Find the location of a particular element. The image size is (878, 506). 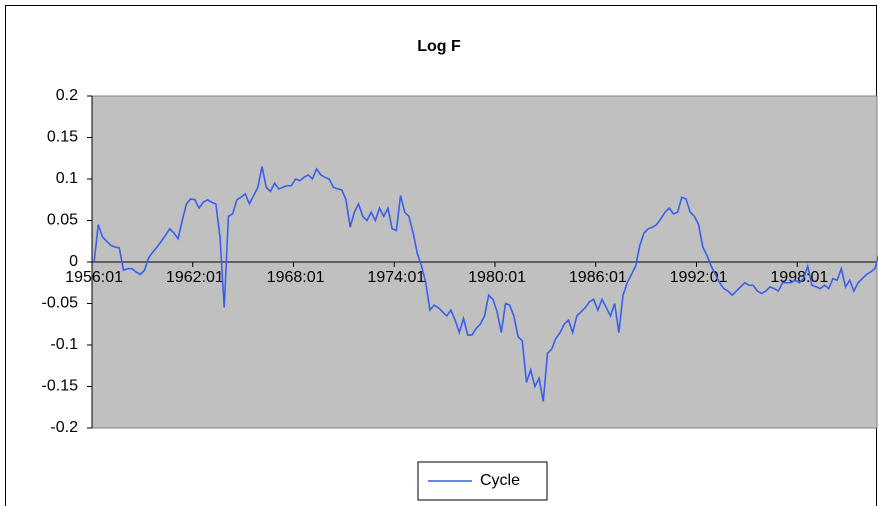

y-tick-label: 0.1 is located at coordinates (67, 178).